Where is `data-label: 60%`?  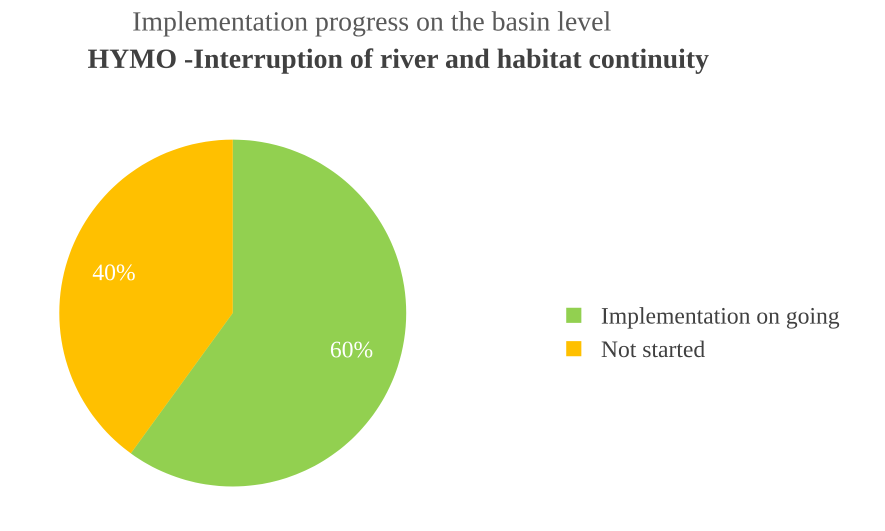
data-label: 60% is located at coordinates (351, 350).